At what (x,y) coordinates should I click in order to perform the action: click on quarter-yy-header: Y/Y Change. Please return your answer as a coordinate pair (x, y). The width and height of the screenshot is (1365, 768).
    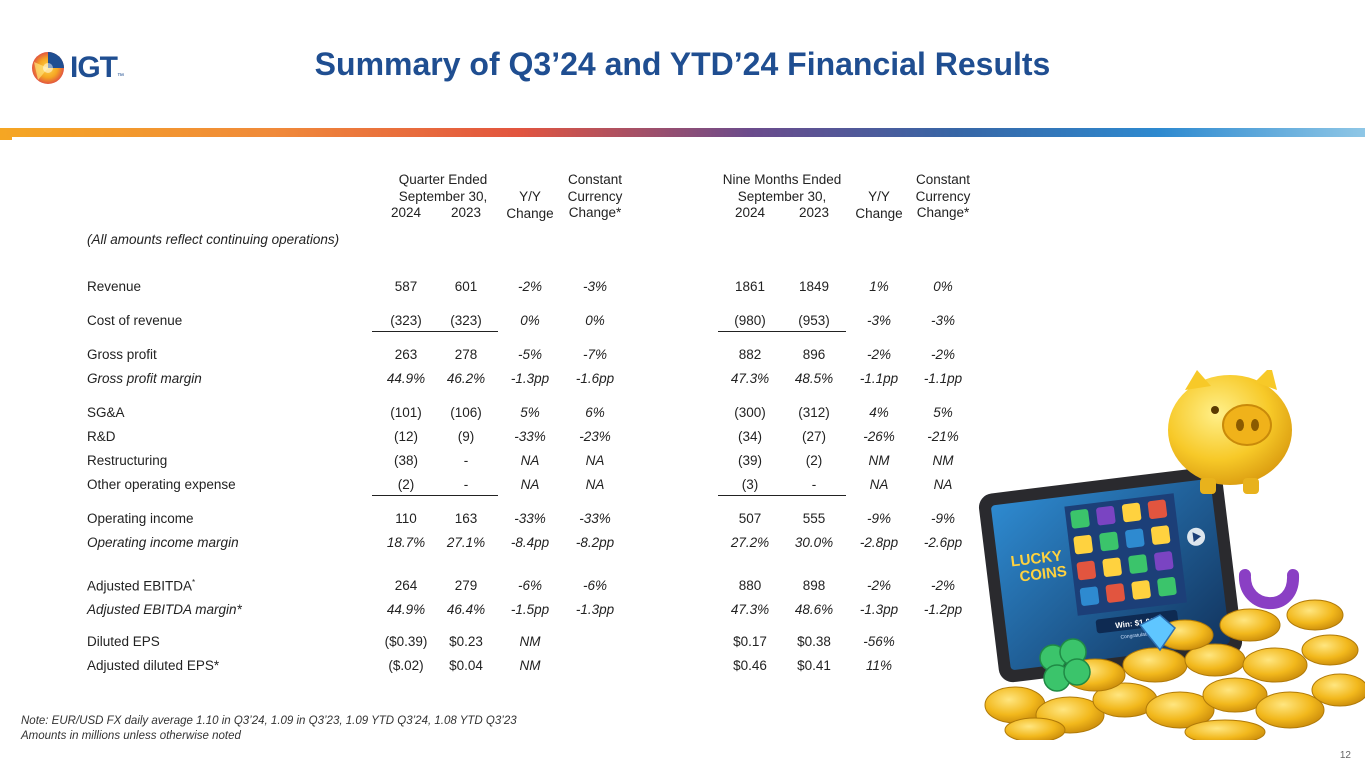
    Looking at the image, I should click on (530, 205).